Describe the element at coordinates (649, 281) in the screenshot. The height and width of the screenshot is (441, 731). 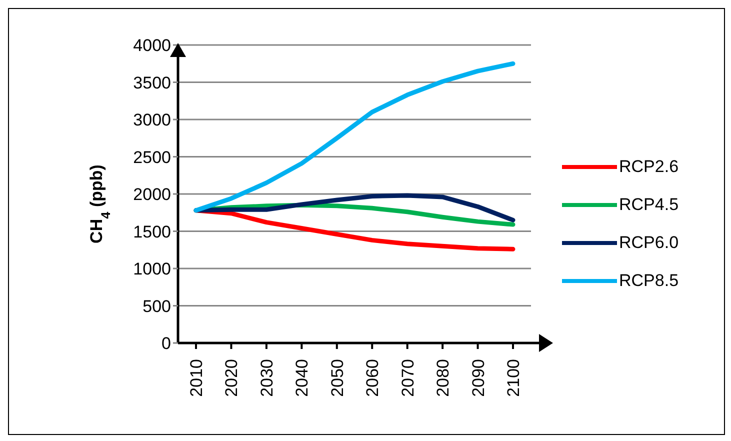
I see `legend-label: RCP8.5` at that location.